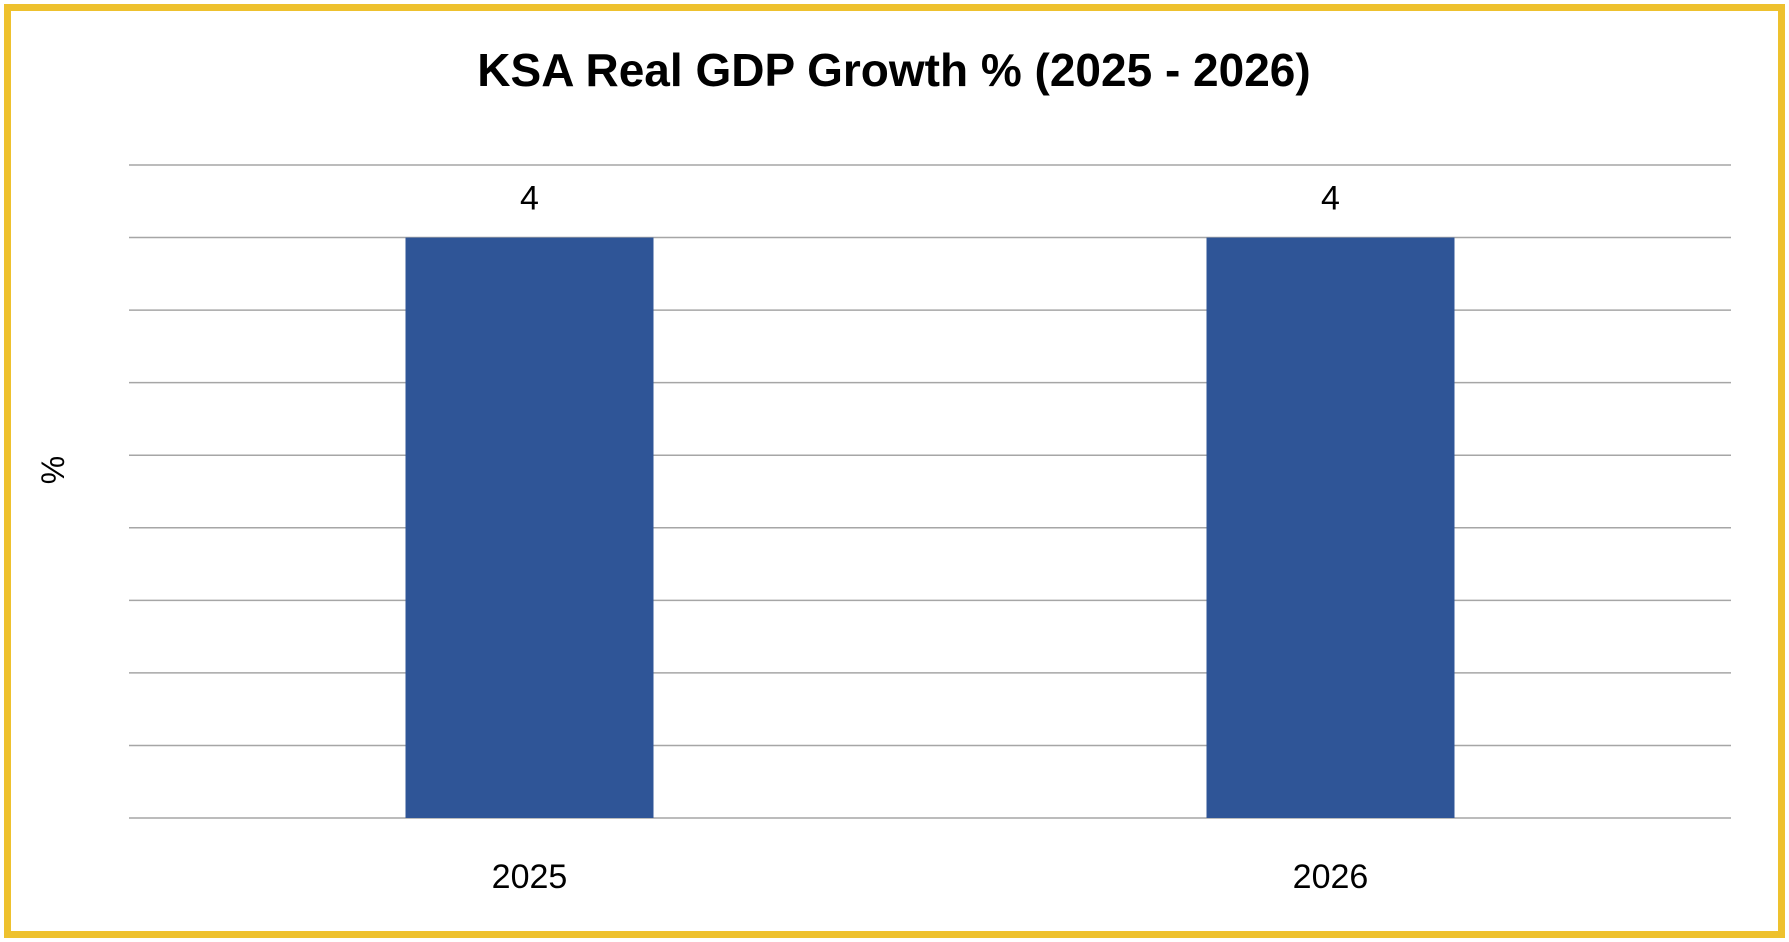  Describe the element at coordinates (893, 70) in the screenshot. I see `chart-title: KSA Real GDP Growth % (2025 - 2026)` at that location.